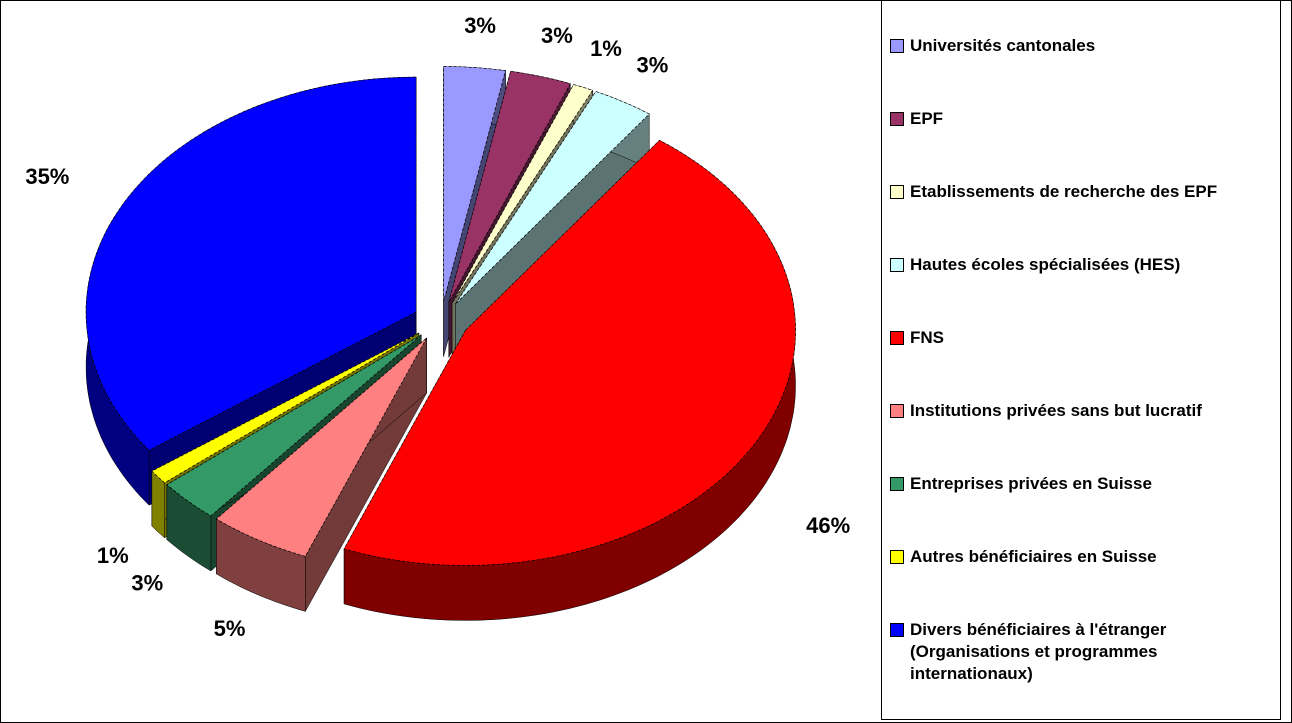 The height and width of the screenshot is (723, 1292). I want to click on legend-item: Entreprises privées en Suisse, so click(1081, 484).